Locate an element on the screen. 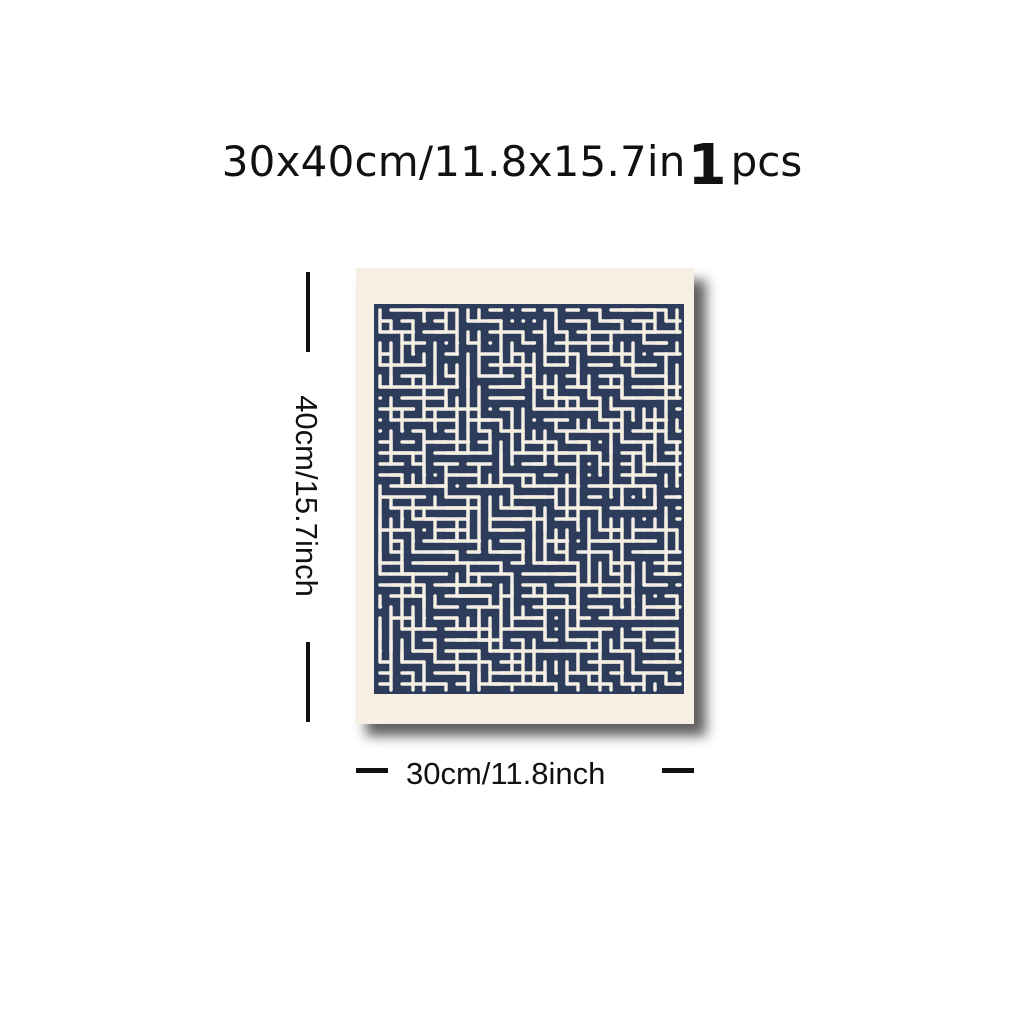 This screenshot has width=1024, height=1024. width-dimension-line-right is located at coordinates (678, 770).